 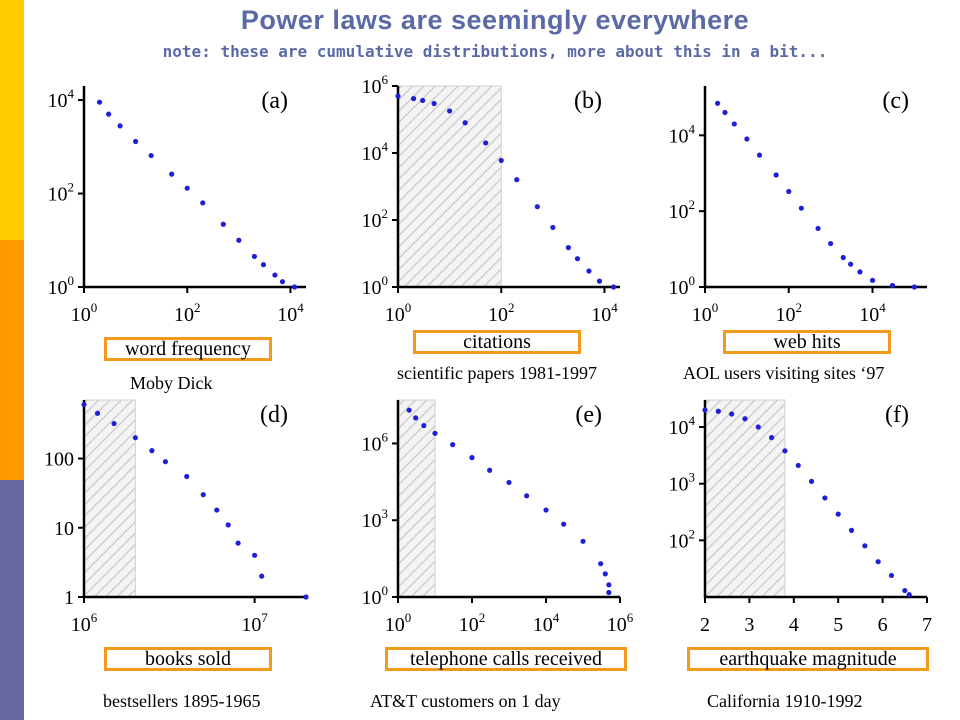 What do you see at coordinates (927, 625) in the screenshot?
I see `x-tick-label: 7` at bounding box center [927, 625].